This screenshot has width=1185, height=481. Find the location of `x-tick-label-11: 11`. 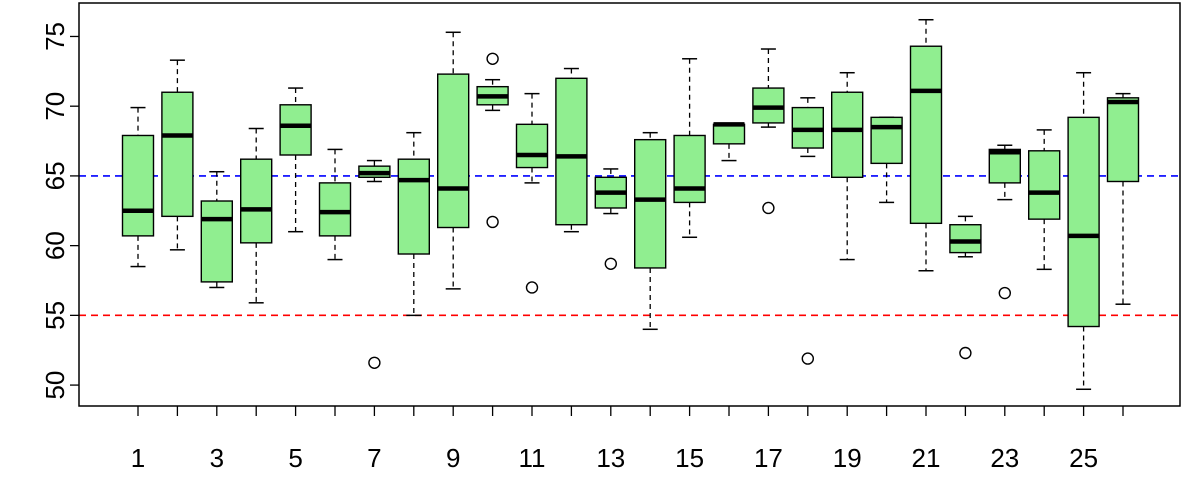

x-tick-label-11: 11 is located at coordinates (532, 458).